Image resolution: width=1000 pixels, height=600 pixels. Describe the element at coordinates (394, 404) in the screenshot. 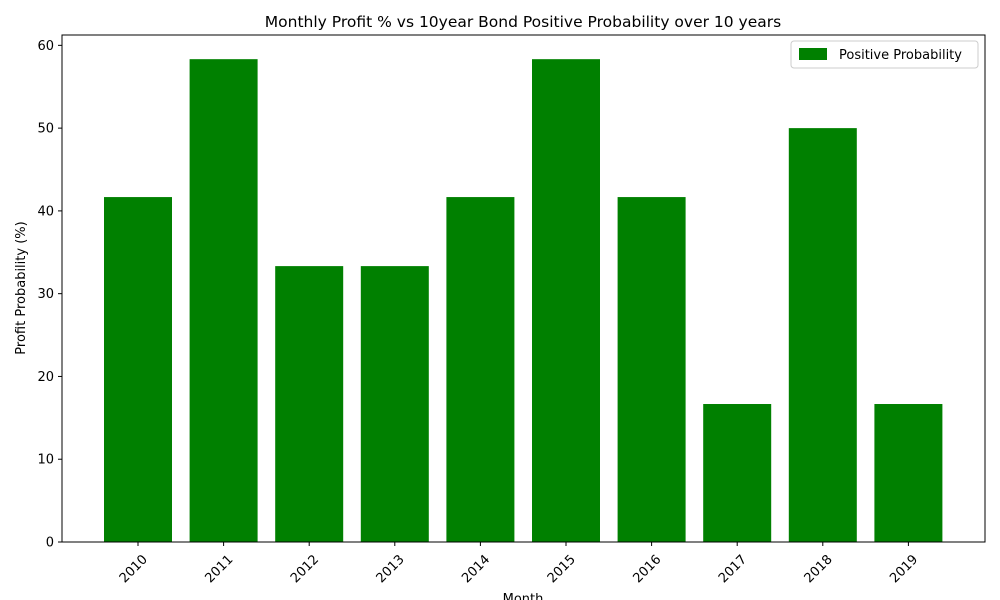

I see `bar-2013` at that location.